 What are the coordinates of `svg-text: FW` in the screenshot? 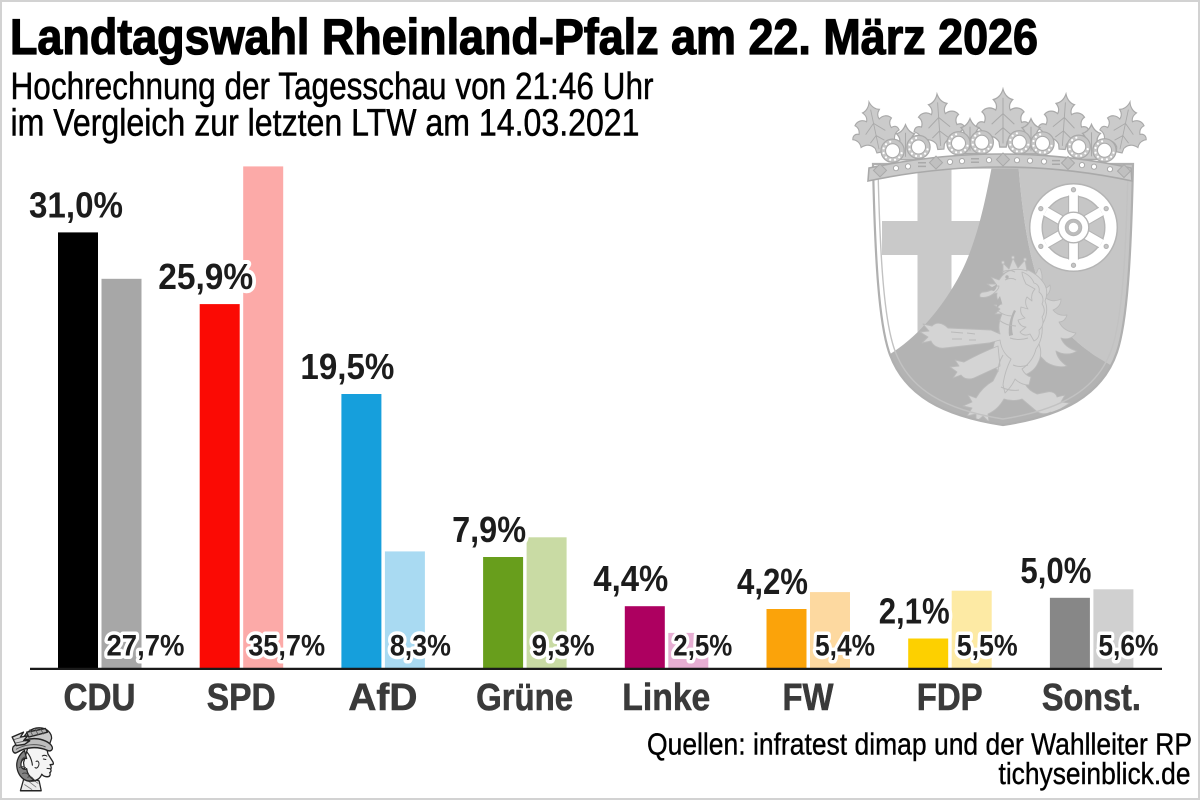 It's located at (808, 698).